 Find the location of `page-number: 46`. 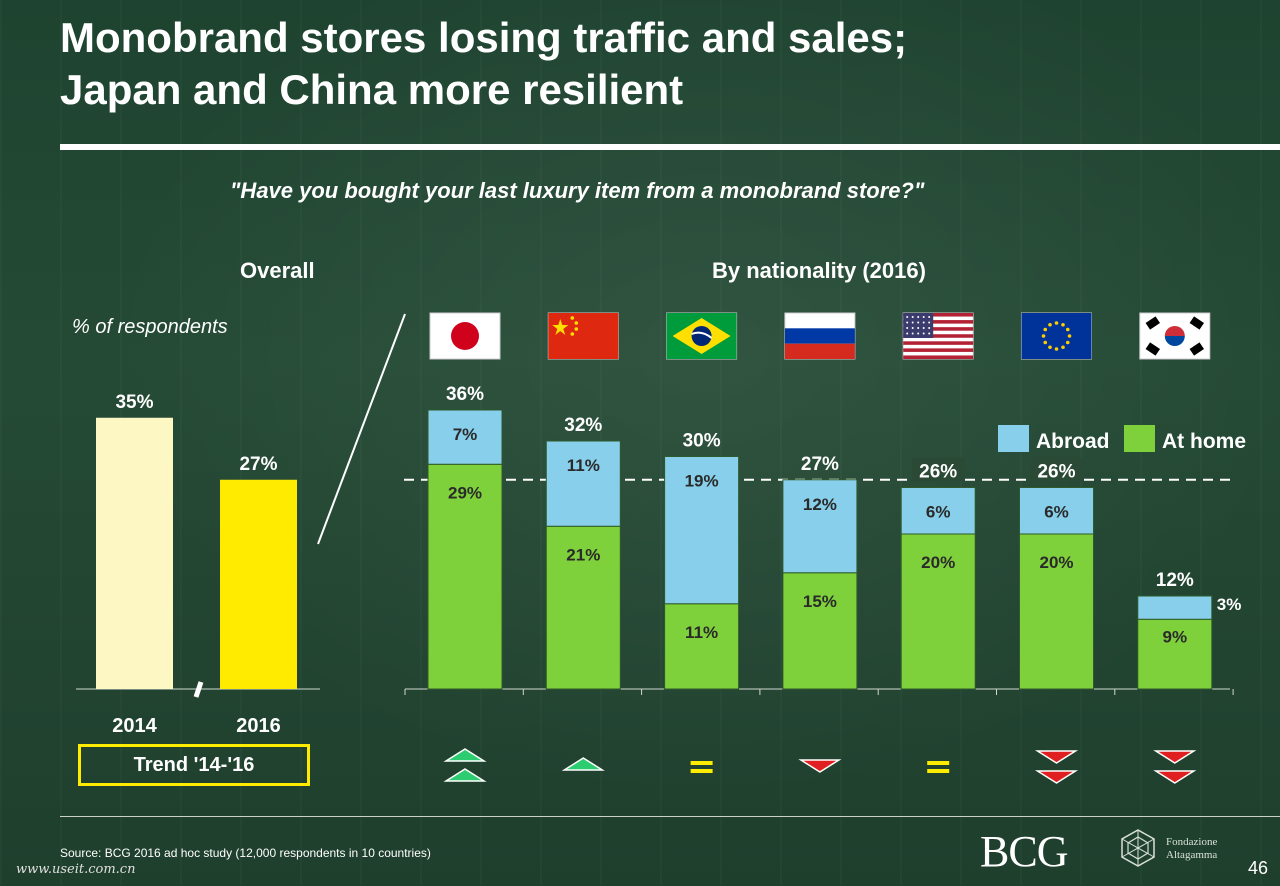

page-number: 46 is located at coordinates (1257, 868).